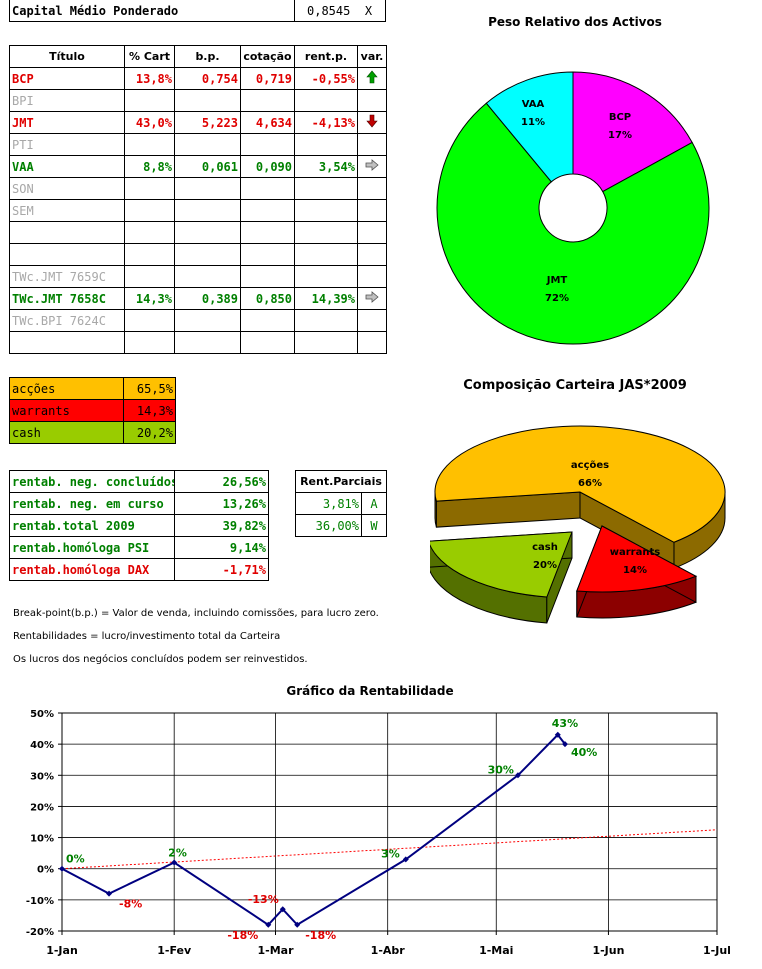 The width and height of the screenshot is (762, 969). Describe the element at coordinates (42, 807) in the screenshot. I see `y-tick-label: 20%` at that location.